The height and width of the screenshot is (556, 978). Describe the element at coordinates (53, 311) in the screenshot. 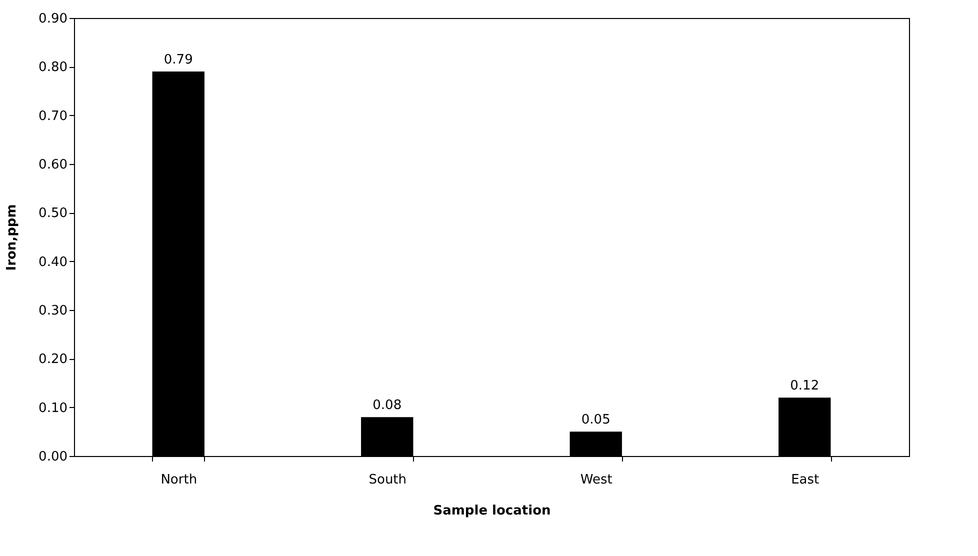

I see `y-tick-label: 0.30` at that location.